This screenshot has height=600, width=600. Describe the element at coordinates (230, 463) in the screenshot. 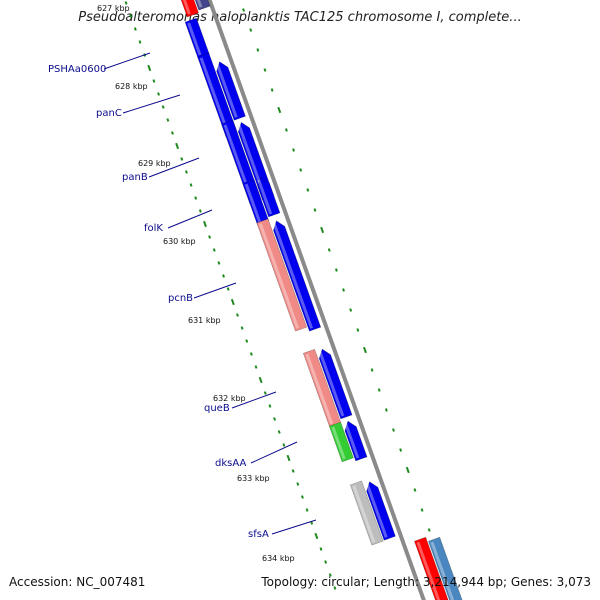

I see `gene-label: dksAA` at that location.